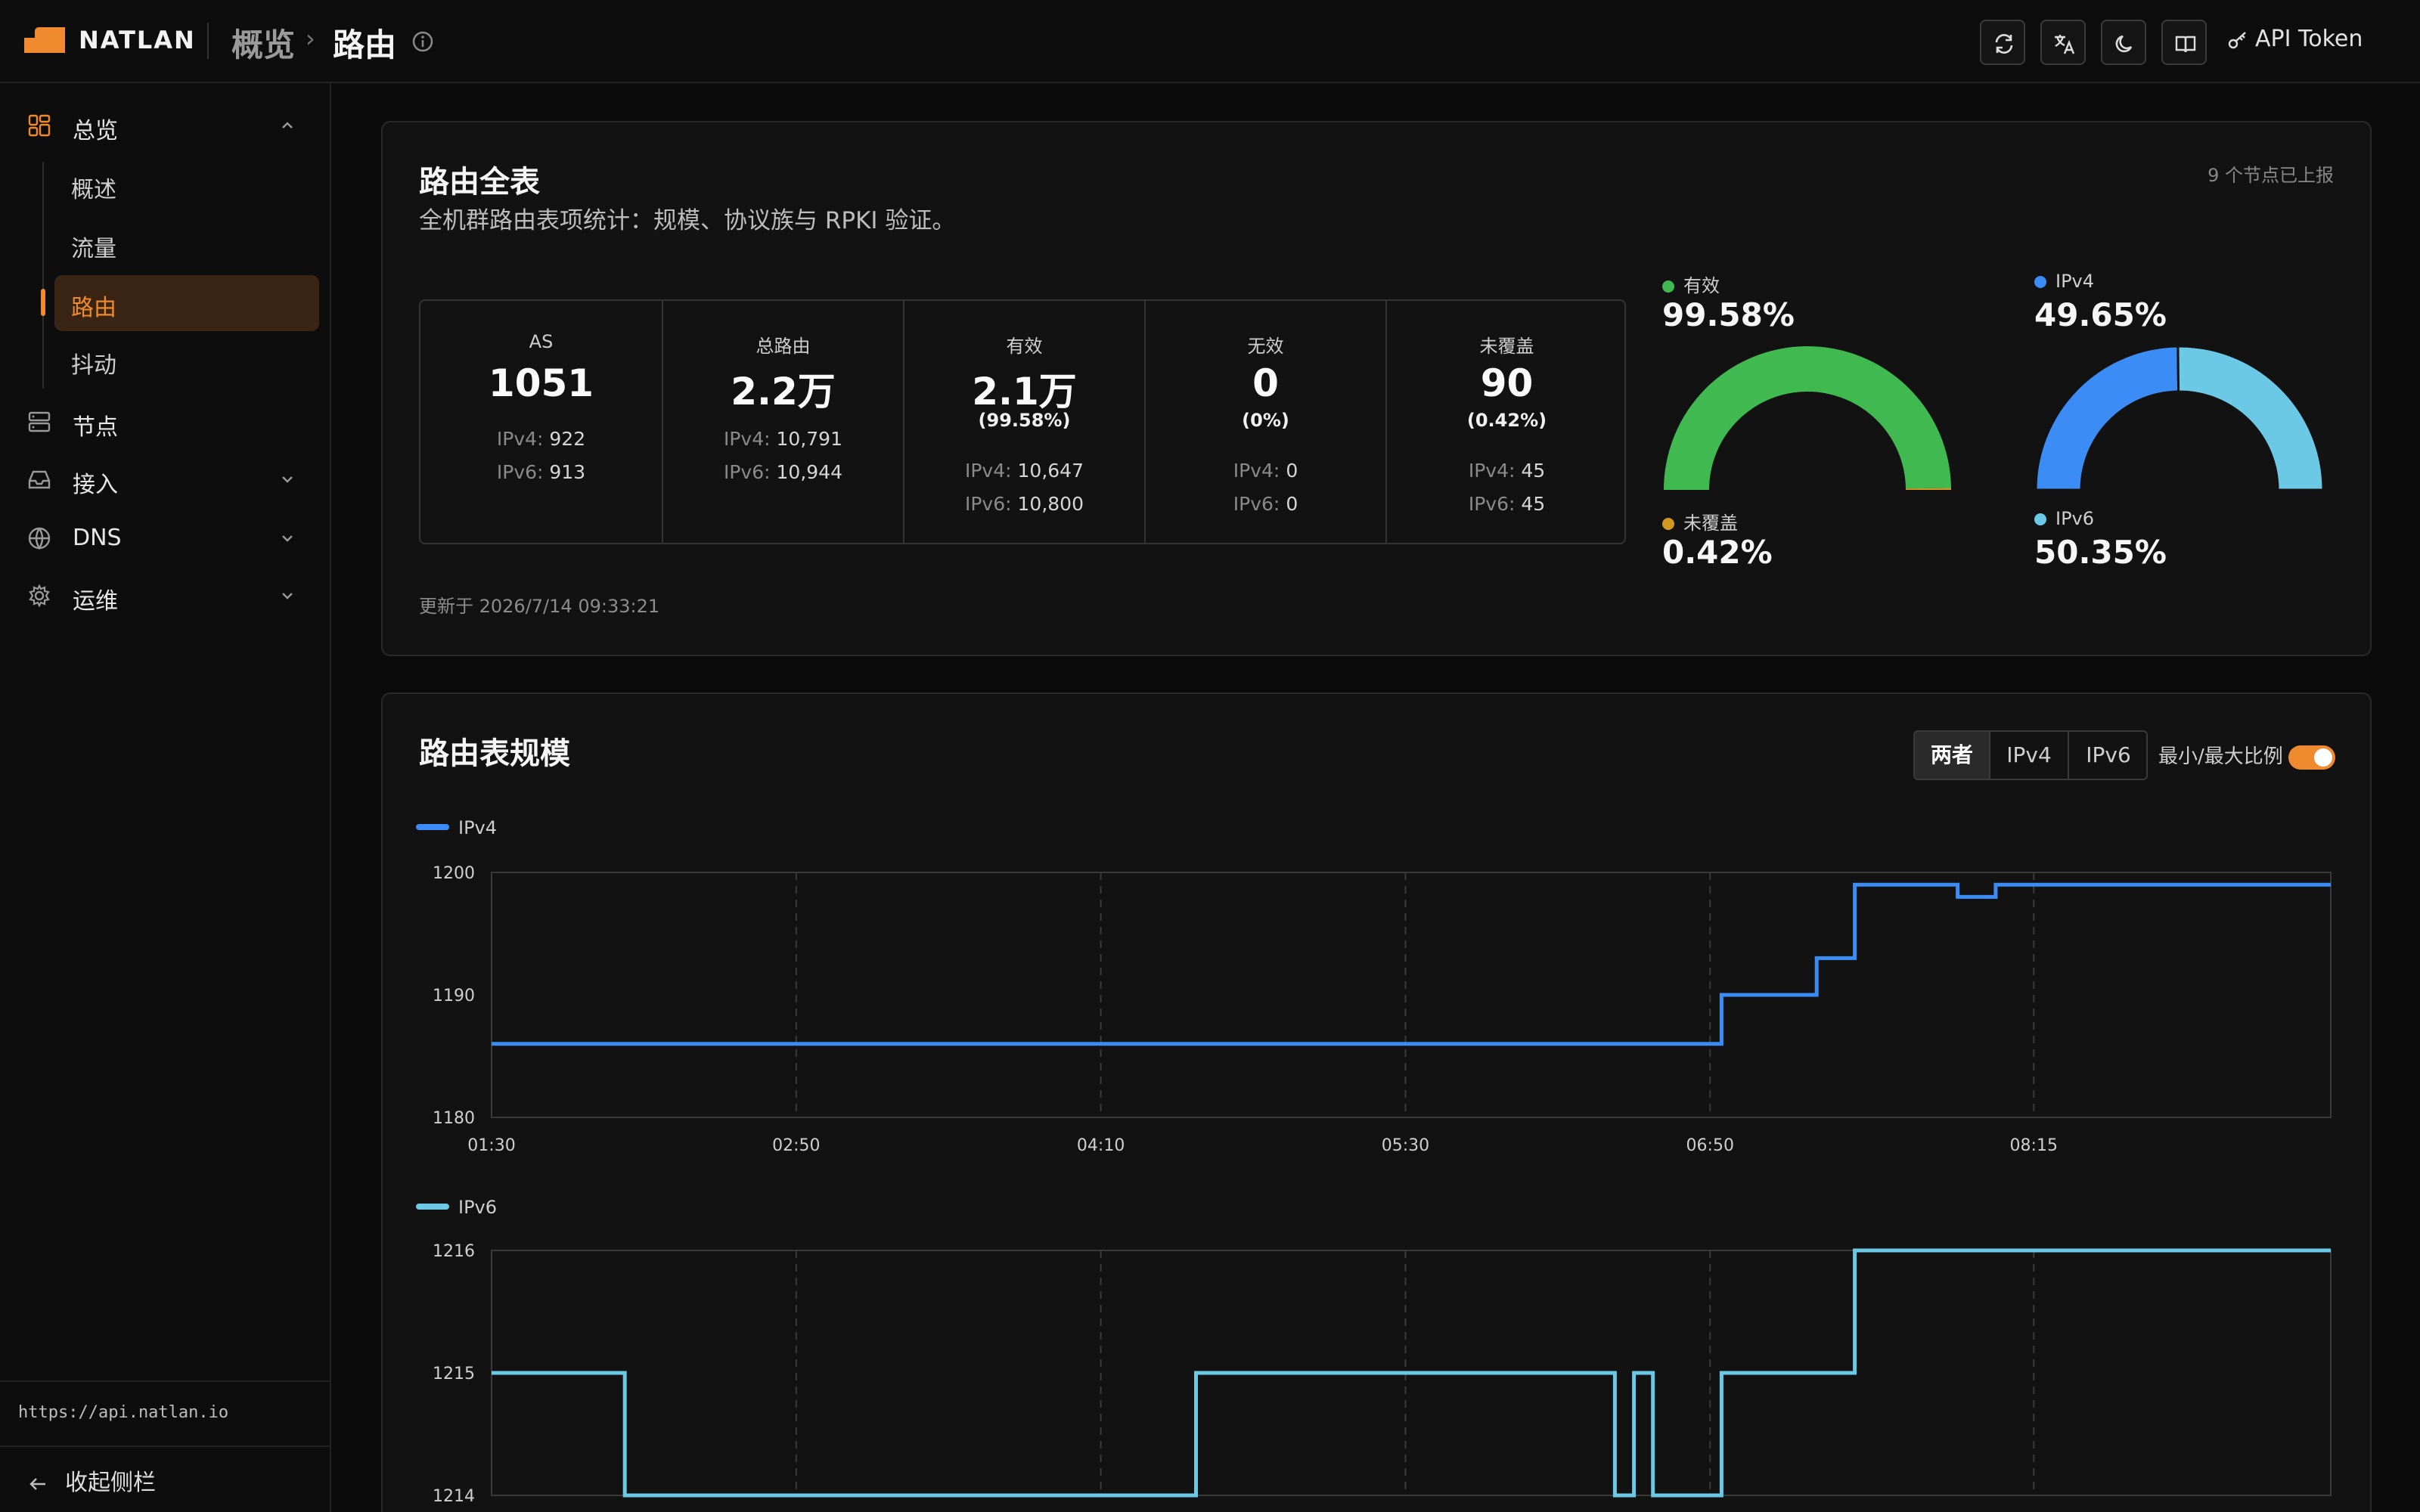 The image size is (2420, 1512). I want to click on legend-valid: 有效, so click(1691, 284).